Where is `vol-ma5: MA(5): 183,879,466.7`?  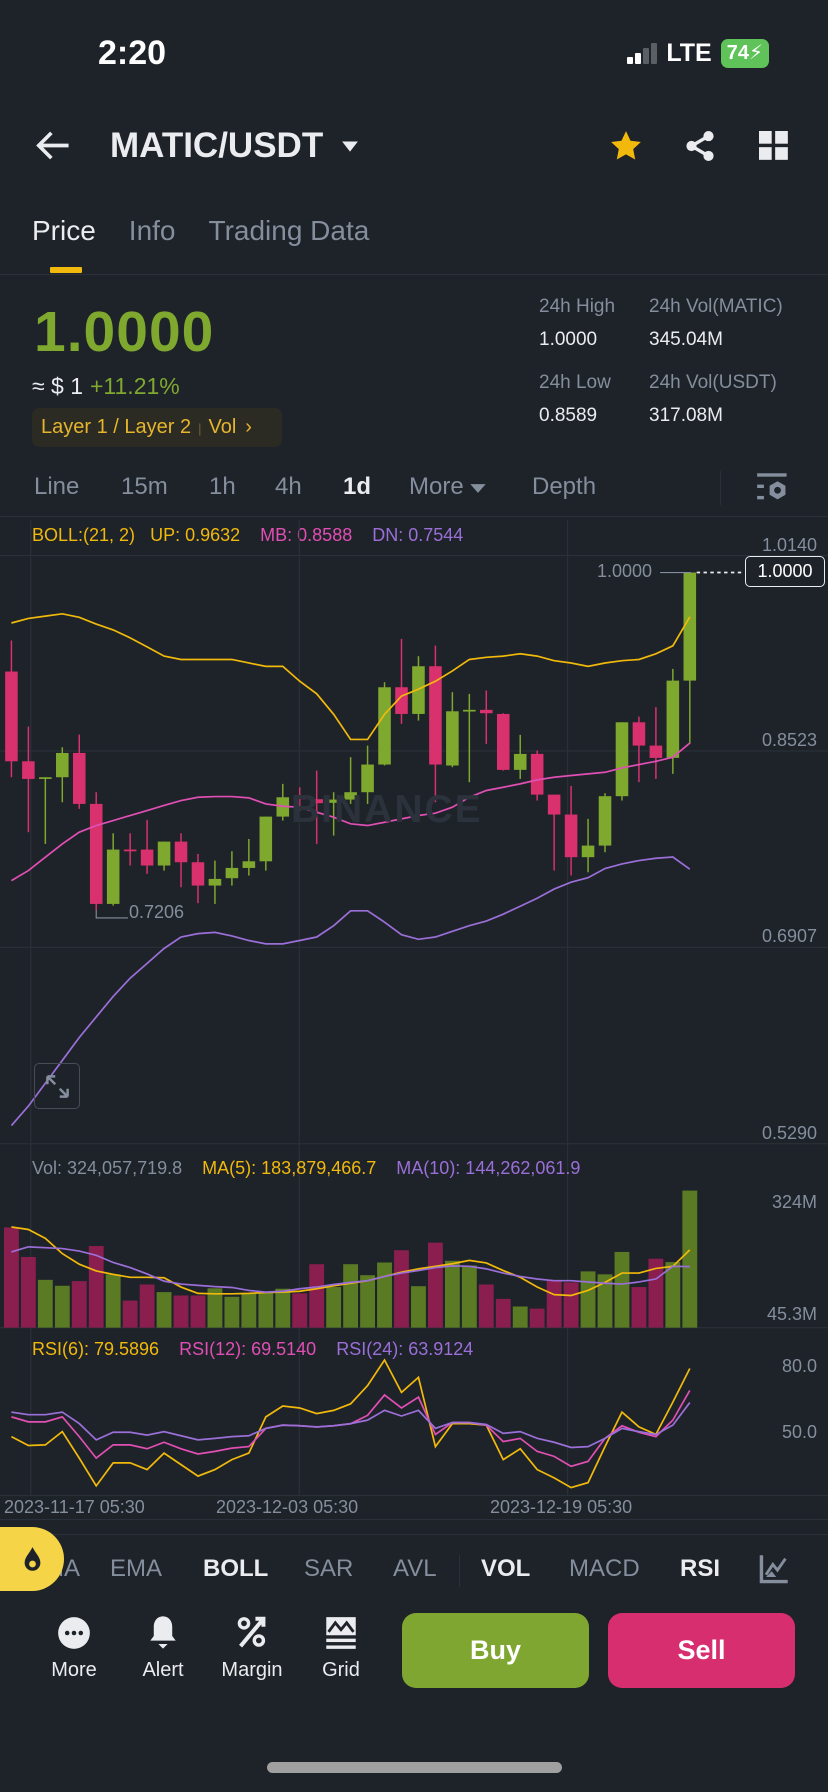
vol-ma5: MA(5): 183,879,466.7 is located at coordinates (289, 1168).